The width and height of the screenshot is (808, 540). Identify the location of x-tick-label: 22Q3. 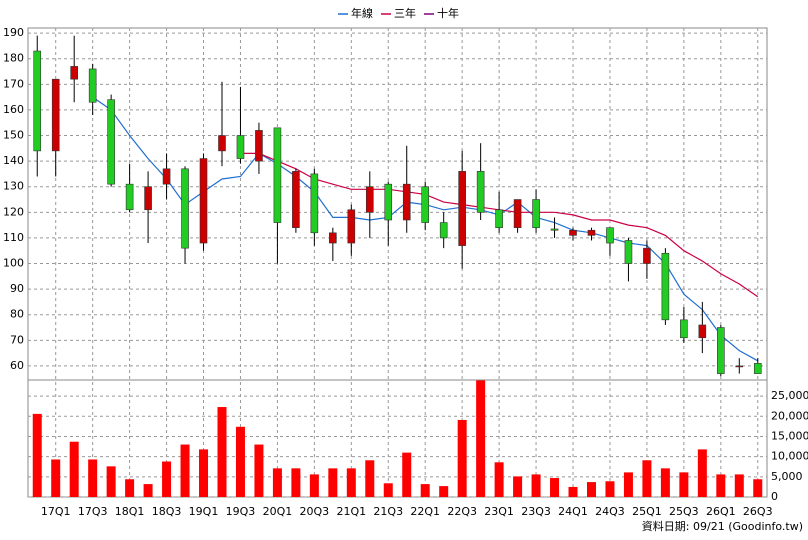
(462, 511).